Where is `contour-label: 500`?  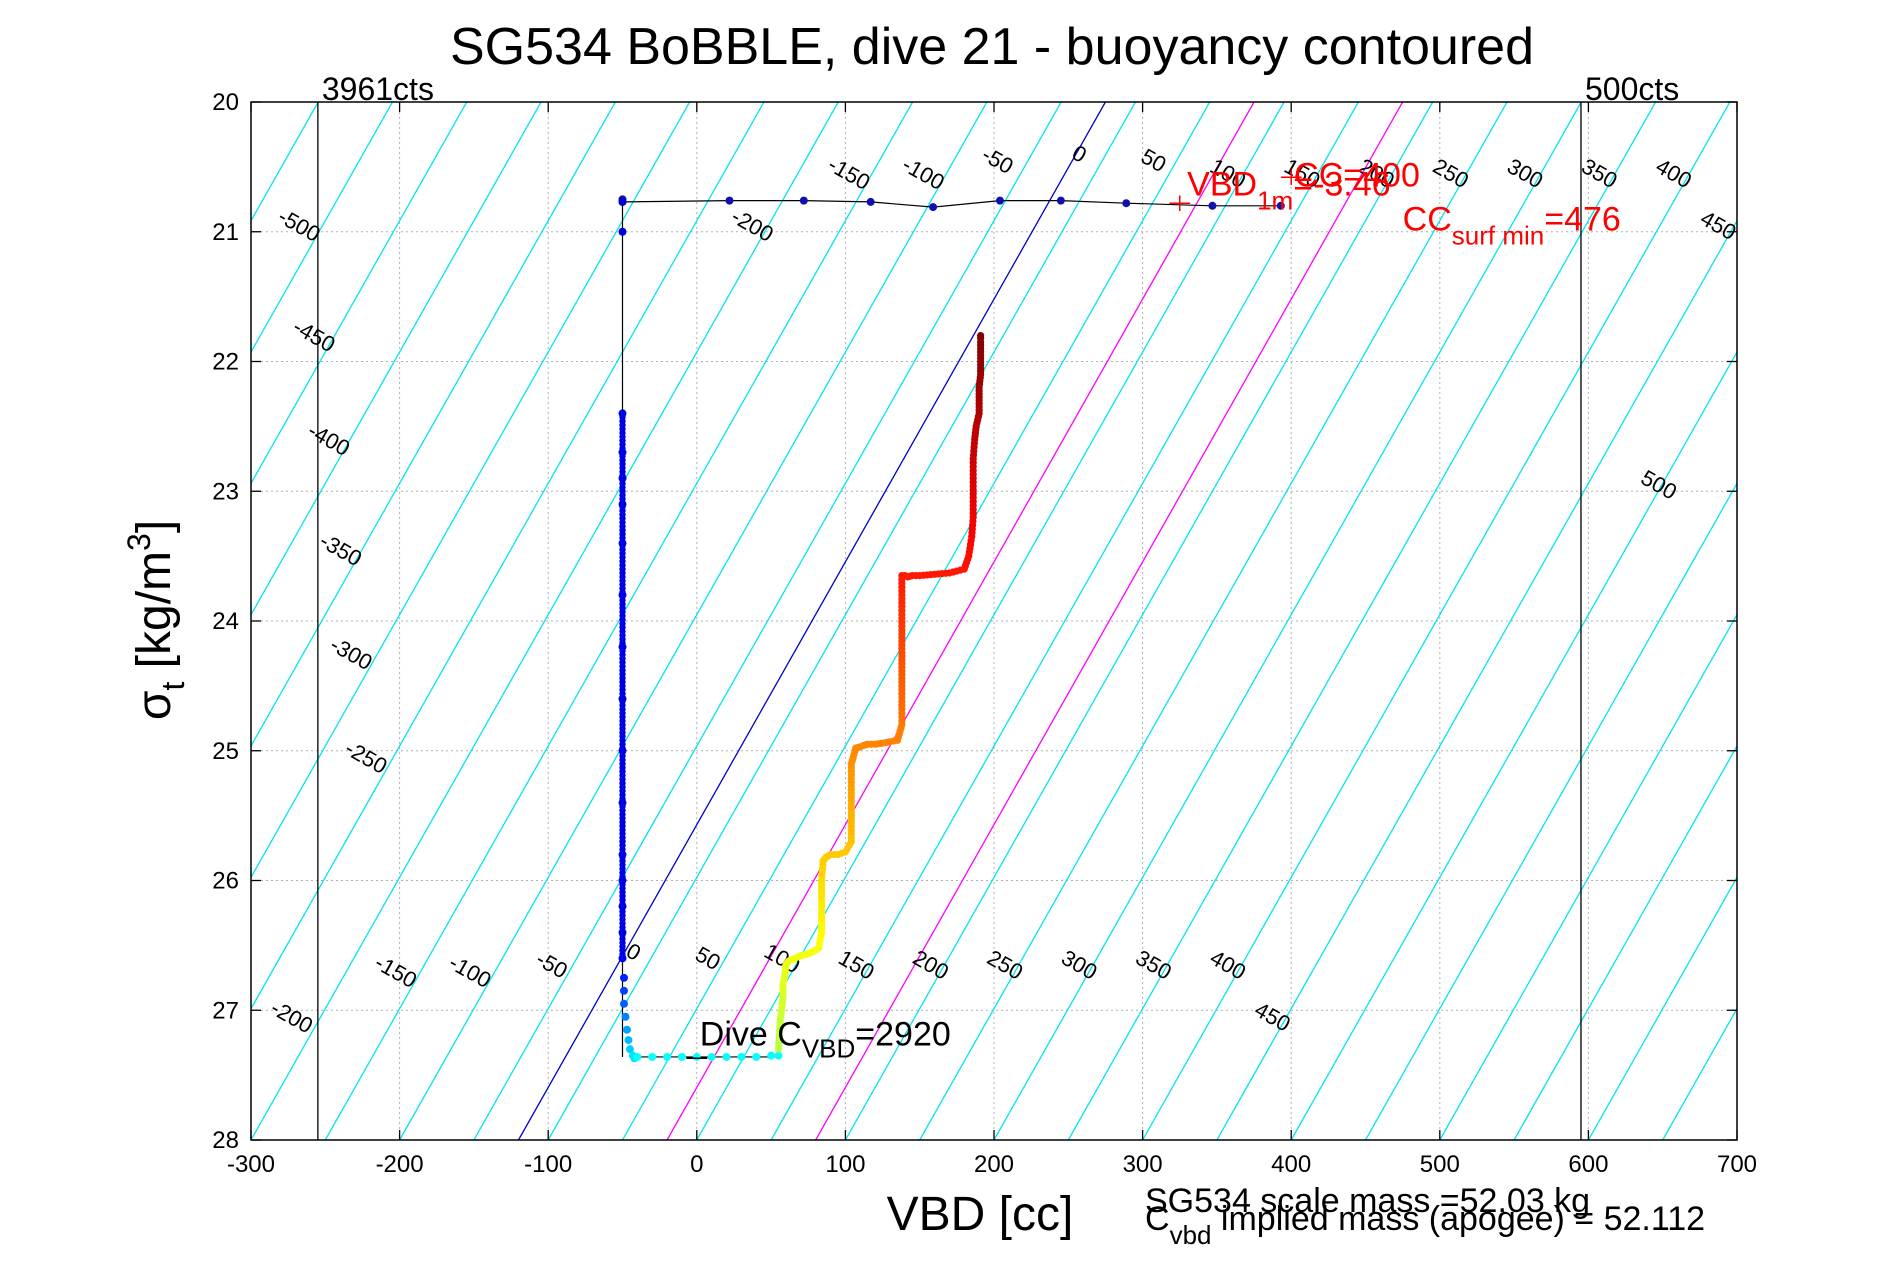
contour-label: 500 is located at coordinates (1659, 485).